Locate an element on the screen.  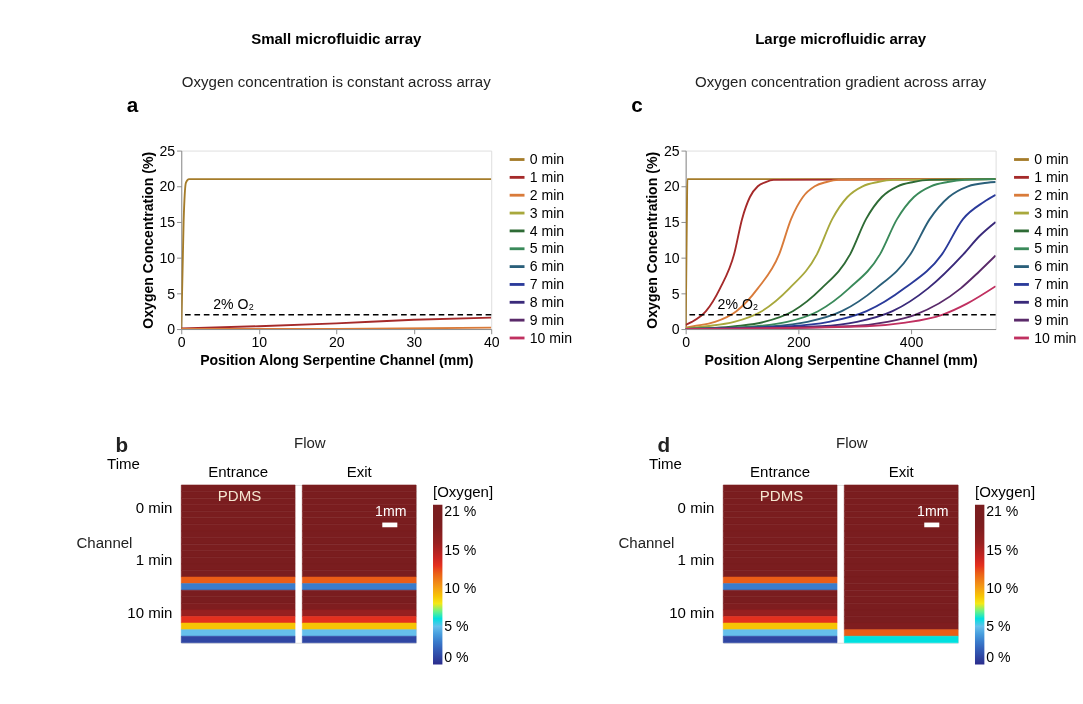
x-tick-label: 400 is located at coordinates (911, 342).